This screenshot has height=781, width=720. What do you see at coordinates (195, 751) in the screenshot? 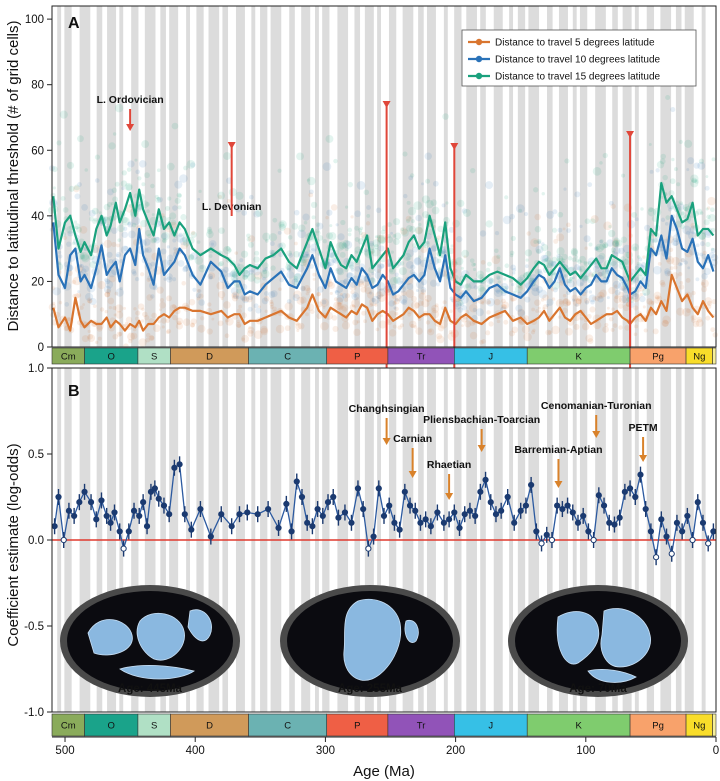
I see `x-tick-label: 400` at bounding box center [195, 751].